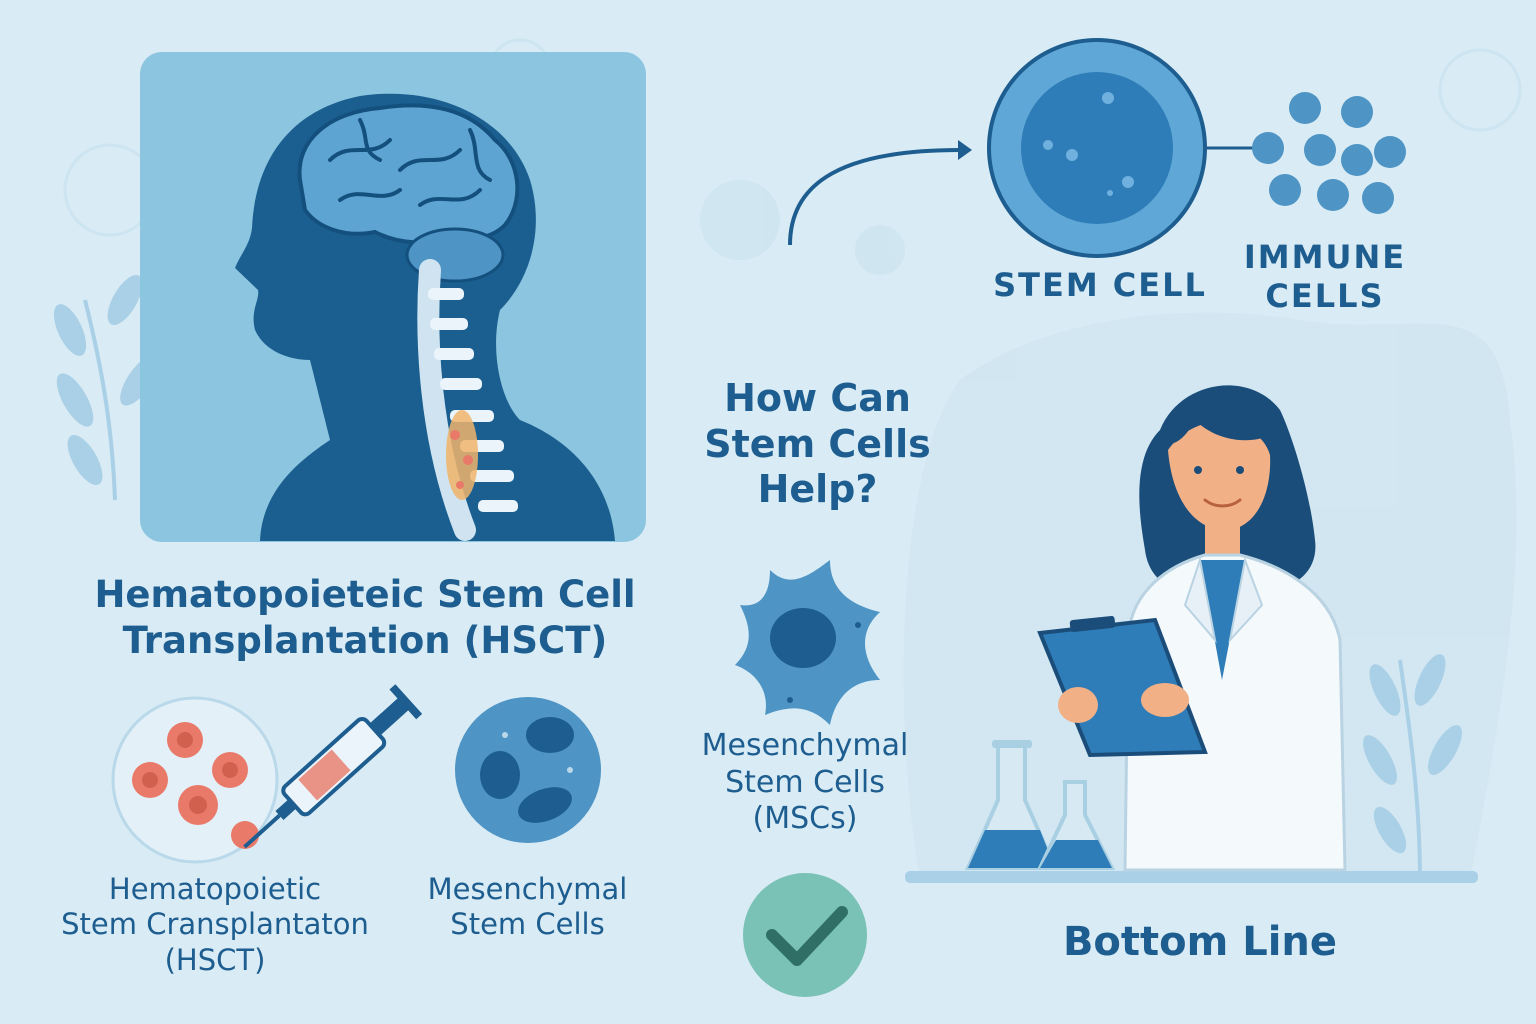 This screenshot has width=1536, height=1024. Describe the element at coordinates (467, 400) in the screenshot. I see `spine-icon` at that location.